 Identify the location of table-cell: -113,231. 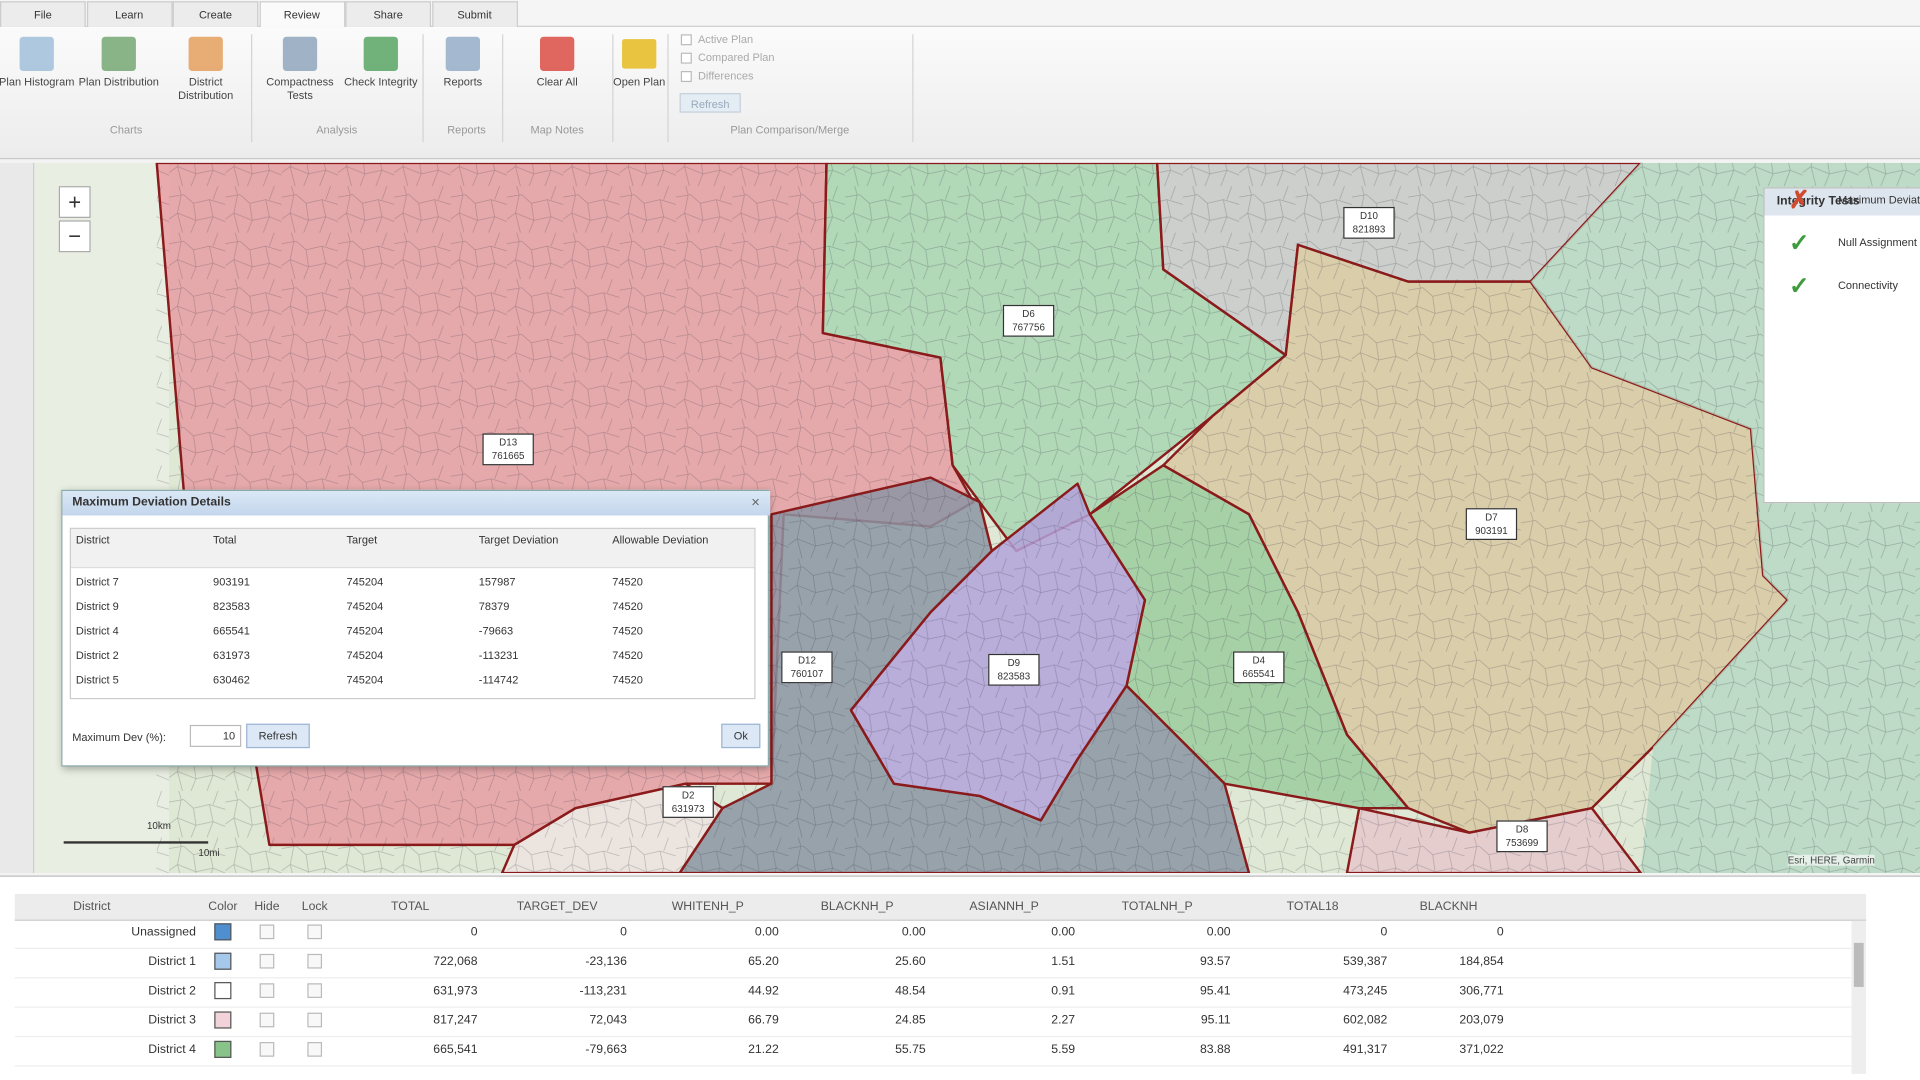
(603, 991).